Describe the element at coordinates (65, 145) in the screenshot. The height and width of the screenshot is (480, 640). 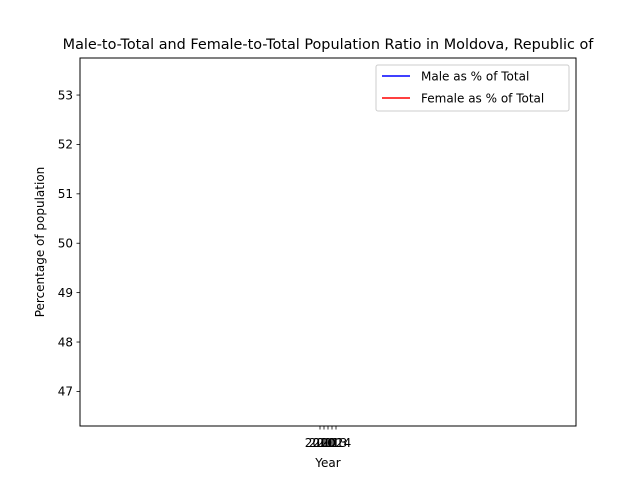
I see `y-tick-label: 52` at that location.